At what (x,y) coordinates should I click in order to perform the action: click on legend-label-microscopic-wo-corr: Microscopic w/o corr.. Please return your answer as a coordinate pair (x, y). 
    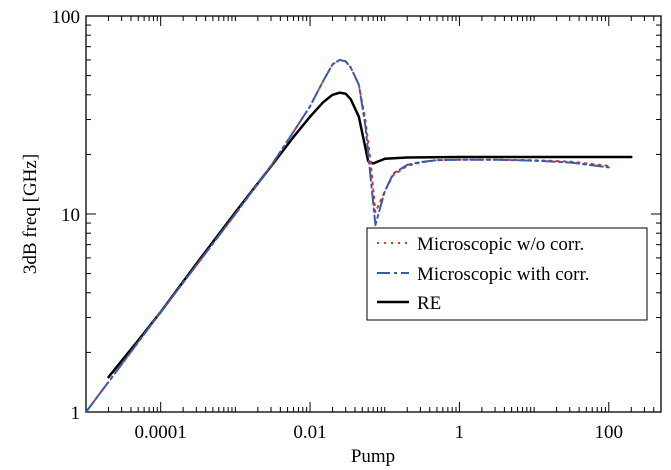
    Looking at the image, I should click on (500, 244).